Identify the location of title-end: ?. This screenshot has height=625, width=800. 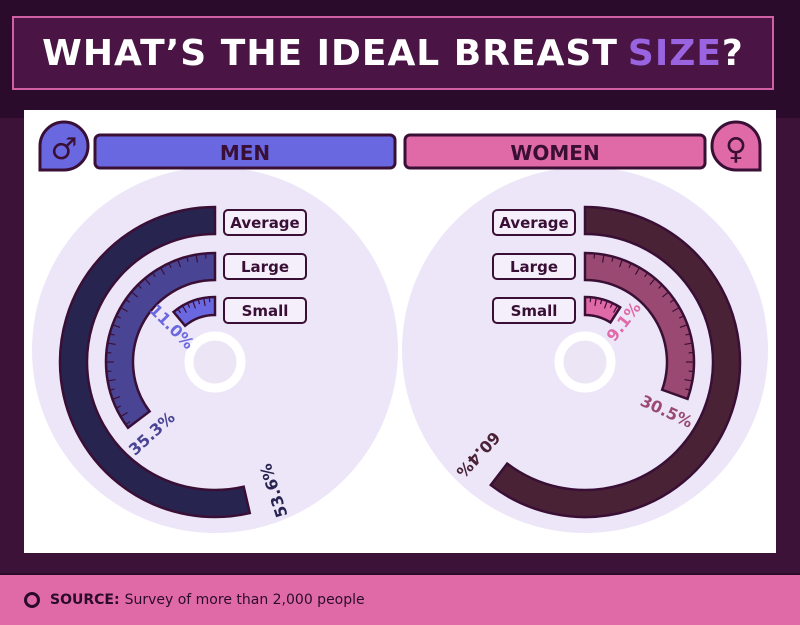
(732, 53).